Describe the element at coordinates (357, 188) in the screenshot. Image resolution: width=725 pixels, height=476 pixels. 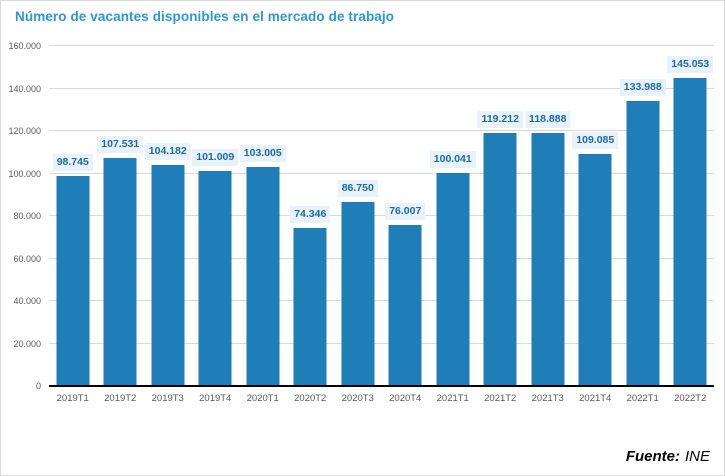
I see `bar-value-label: 86.750` at that location.